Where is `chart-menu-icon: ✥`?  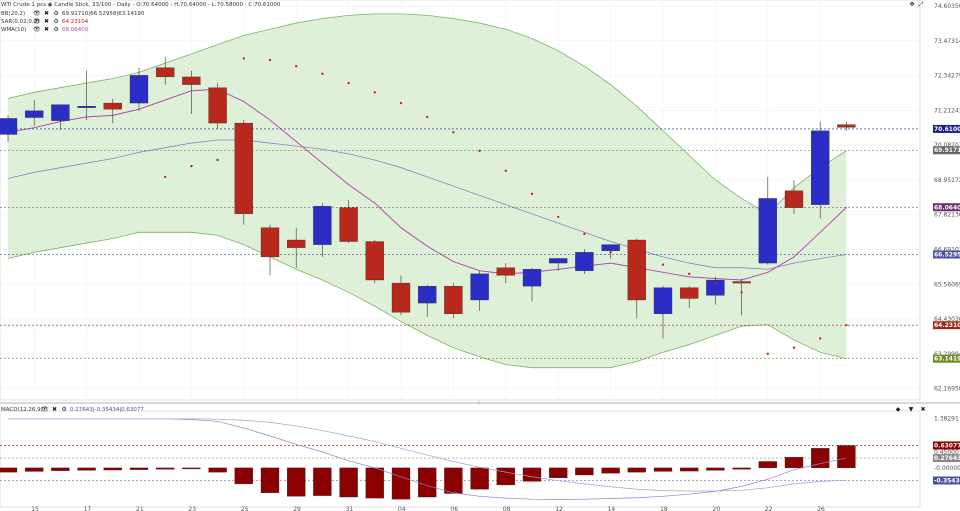 chart-menu-icon: ✥ is located at coordinates (912, 4).